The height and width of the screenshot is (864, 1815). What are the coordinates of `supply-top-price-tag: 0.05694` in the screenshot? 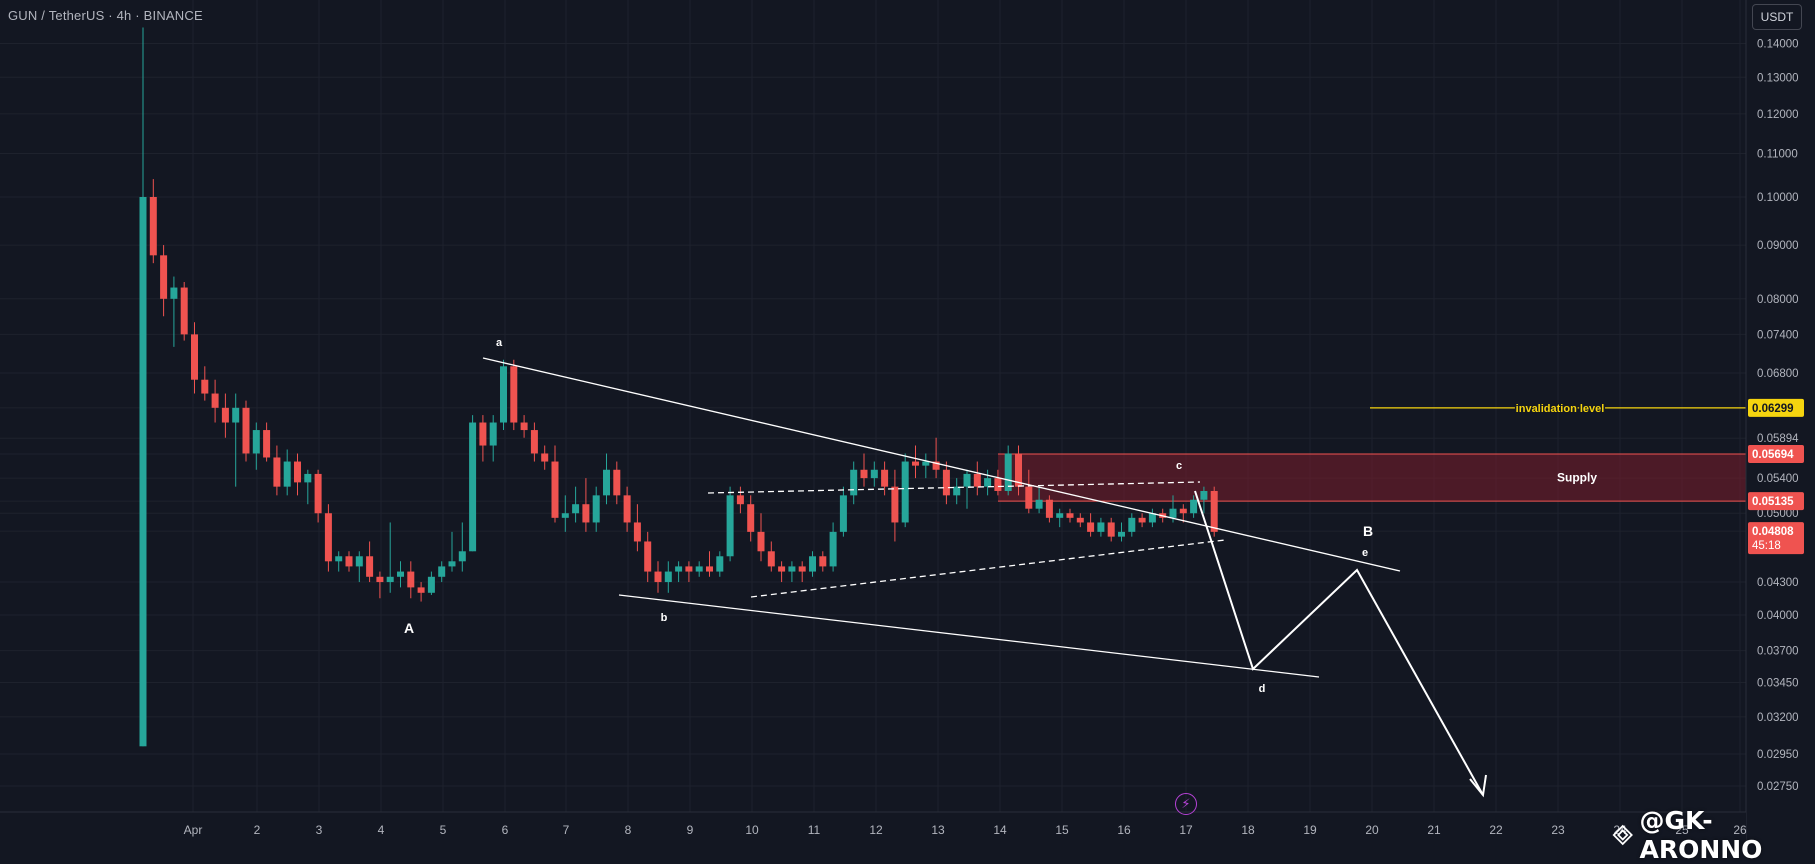 It's located at (1776, 453).